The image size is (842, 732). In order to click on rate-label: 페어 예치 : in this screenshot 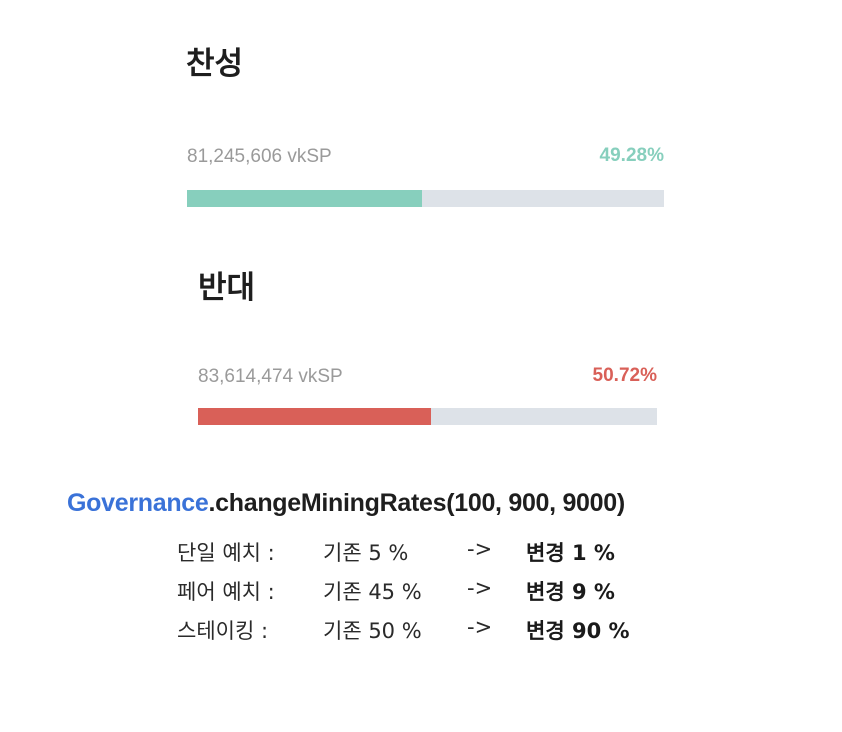, I will do `click(226, 592)`.